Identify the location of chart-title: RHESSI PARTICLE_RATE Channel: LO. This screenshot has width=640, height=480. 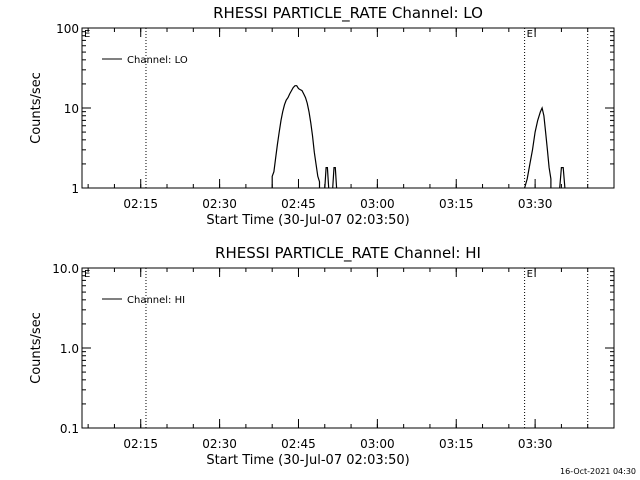
(348, 13).